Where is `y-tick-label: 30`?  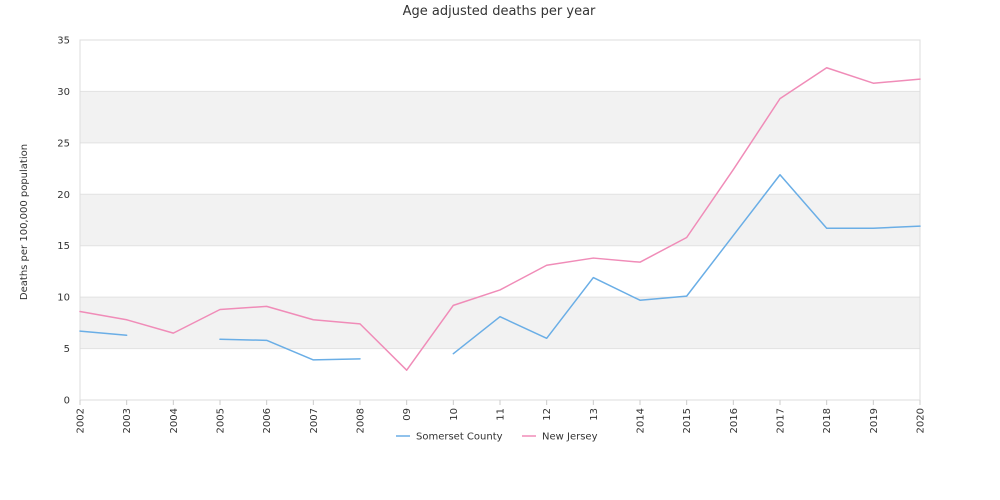 y-tick-label: 30 is located at coordinates (63, 92).